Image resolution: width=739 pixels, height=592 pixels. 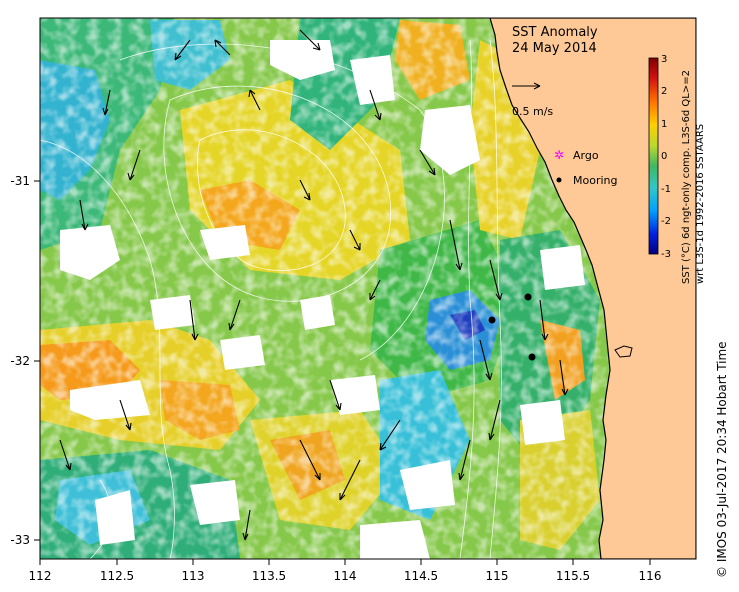 I want to click on y-tick-label: -33, so click(x=20, y=540).